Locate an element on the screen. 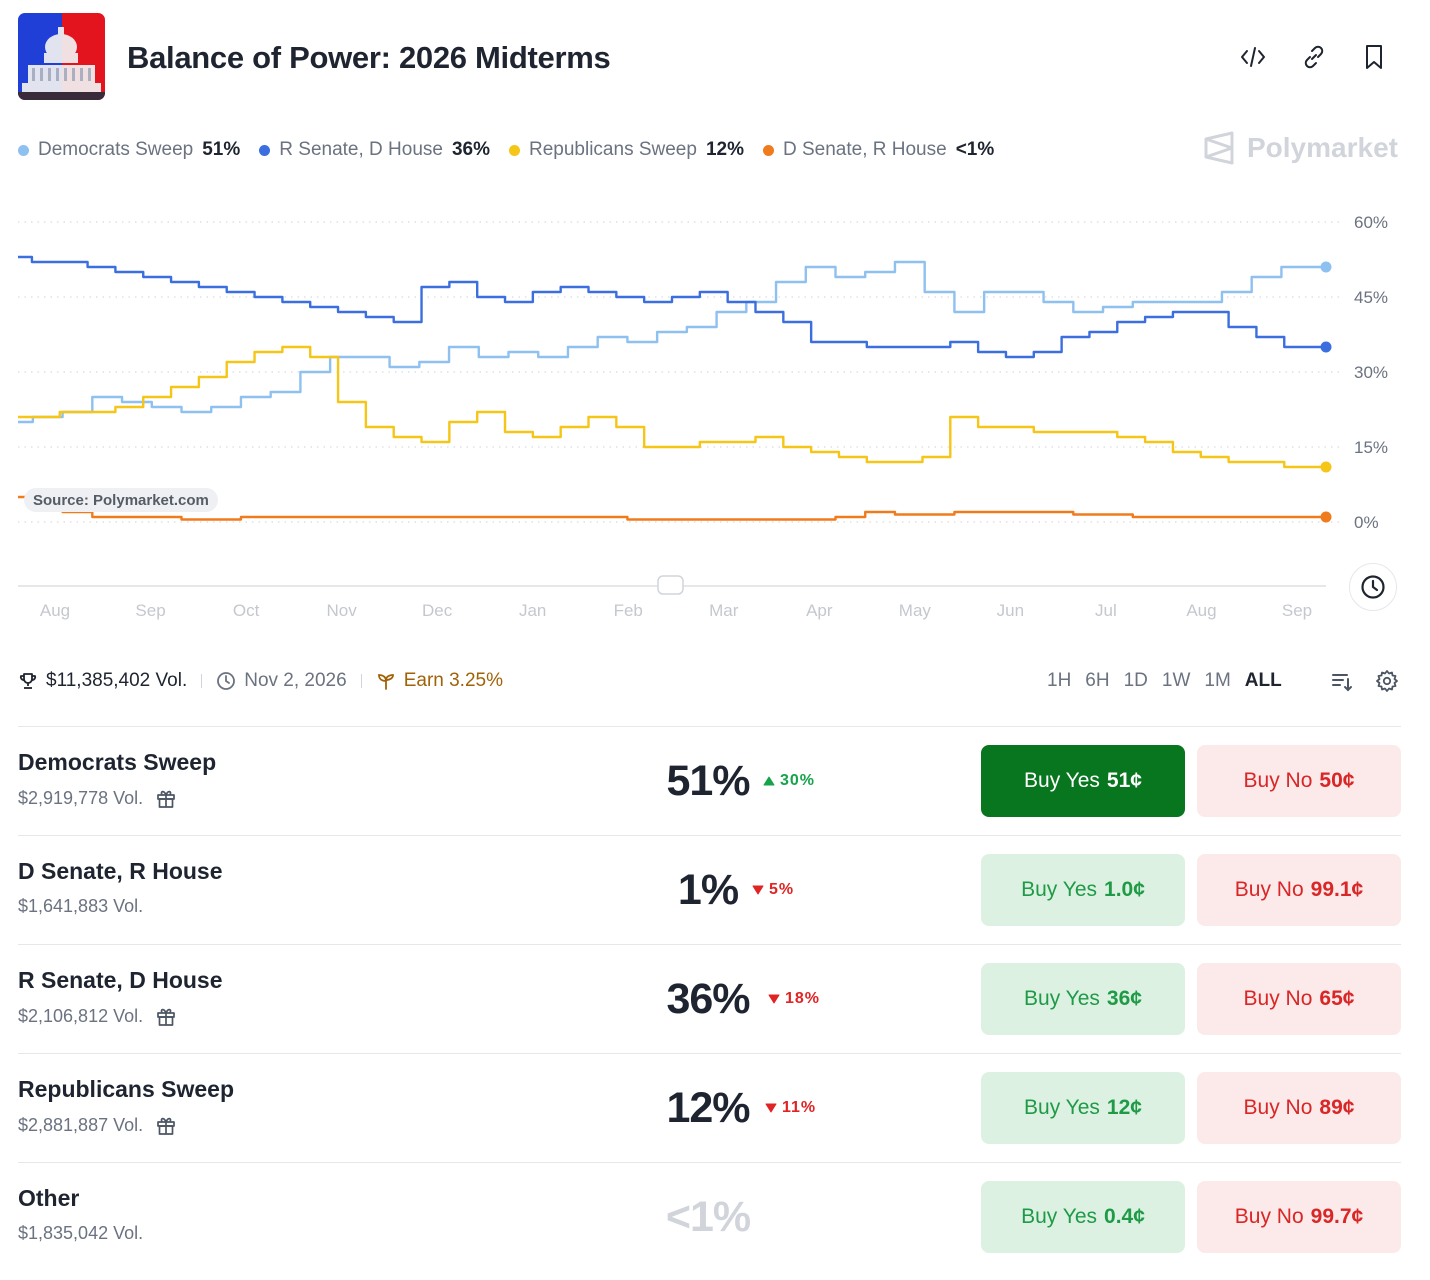 Image resolution: width=1430 pixels, height=1280 pixels. x-tick-label: Jun is located at coordinates (1010, 610).